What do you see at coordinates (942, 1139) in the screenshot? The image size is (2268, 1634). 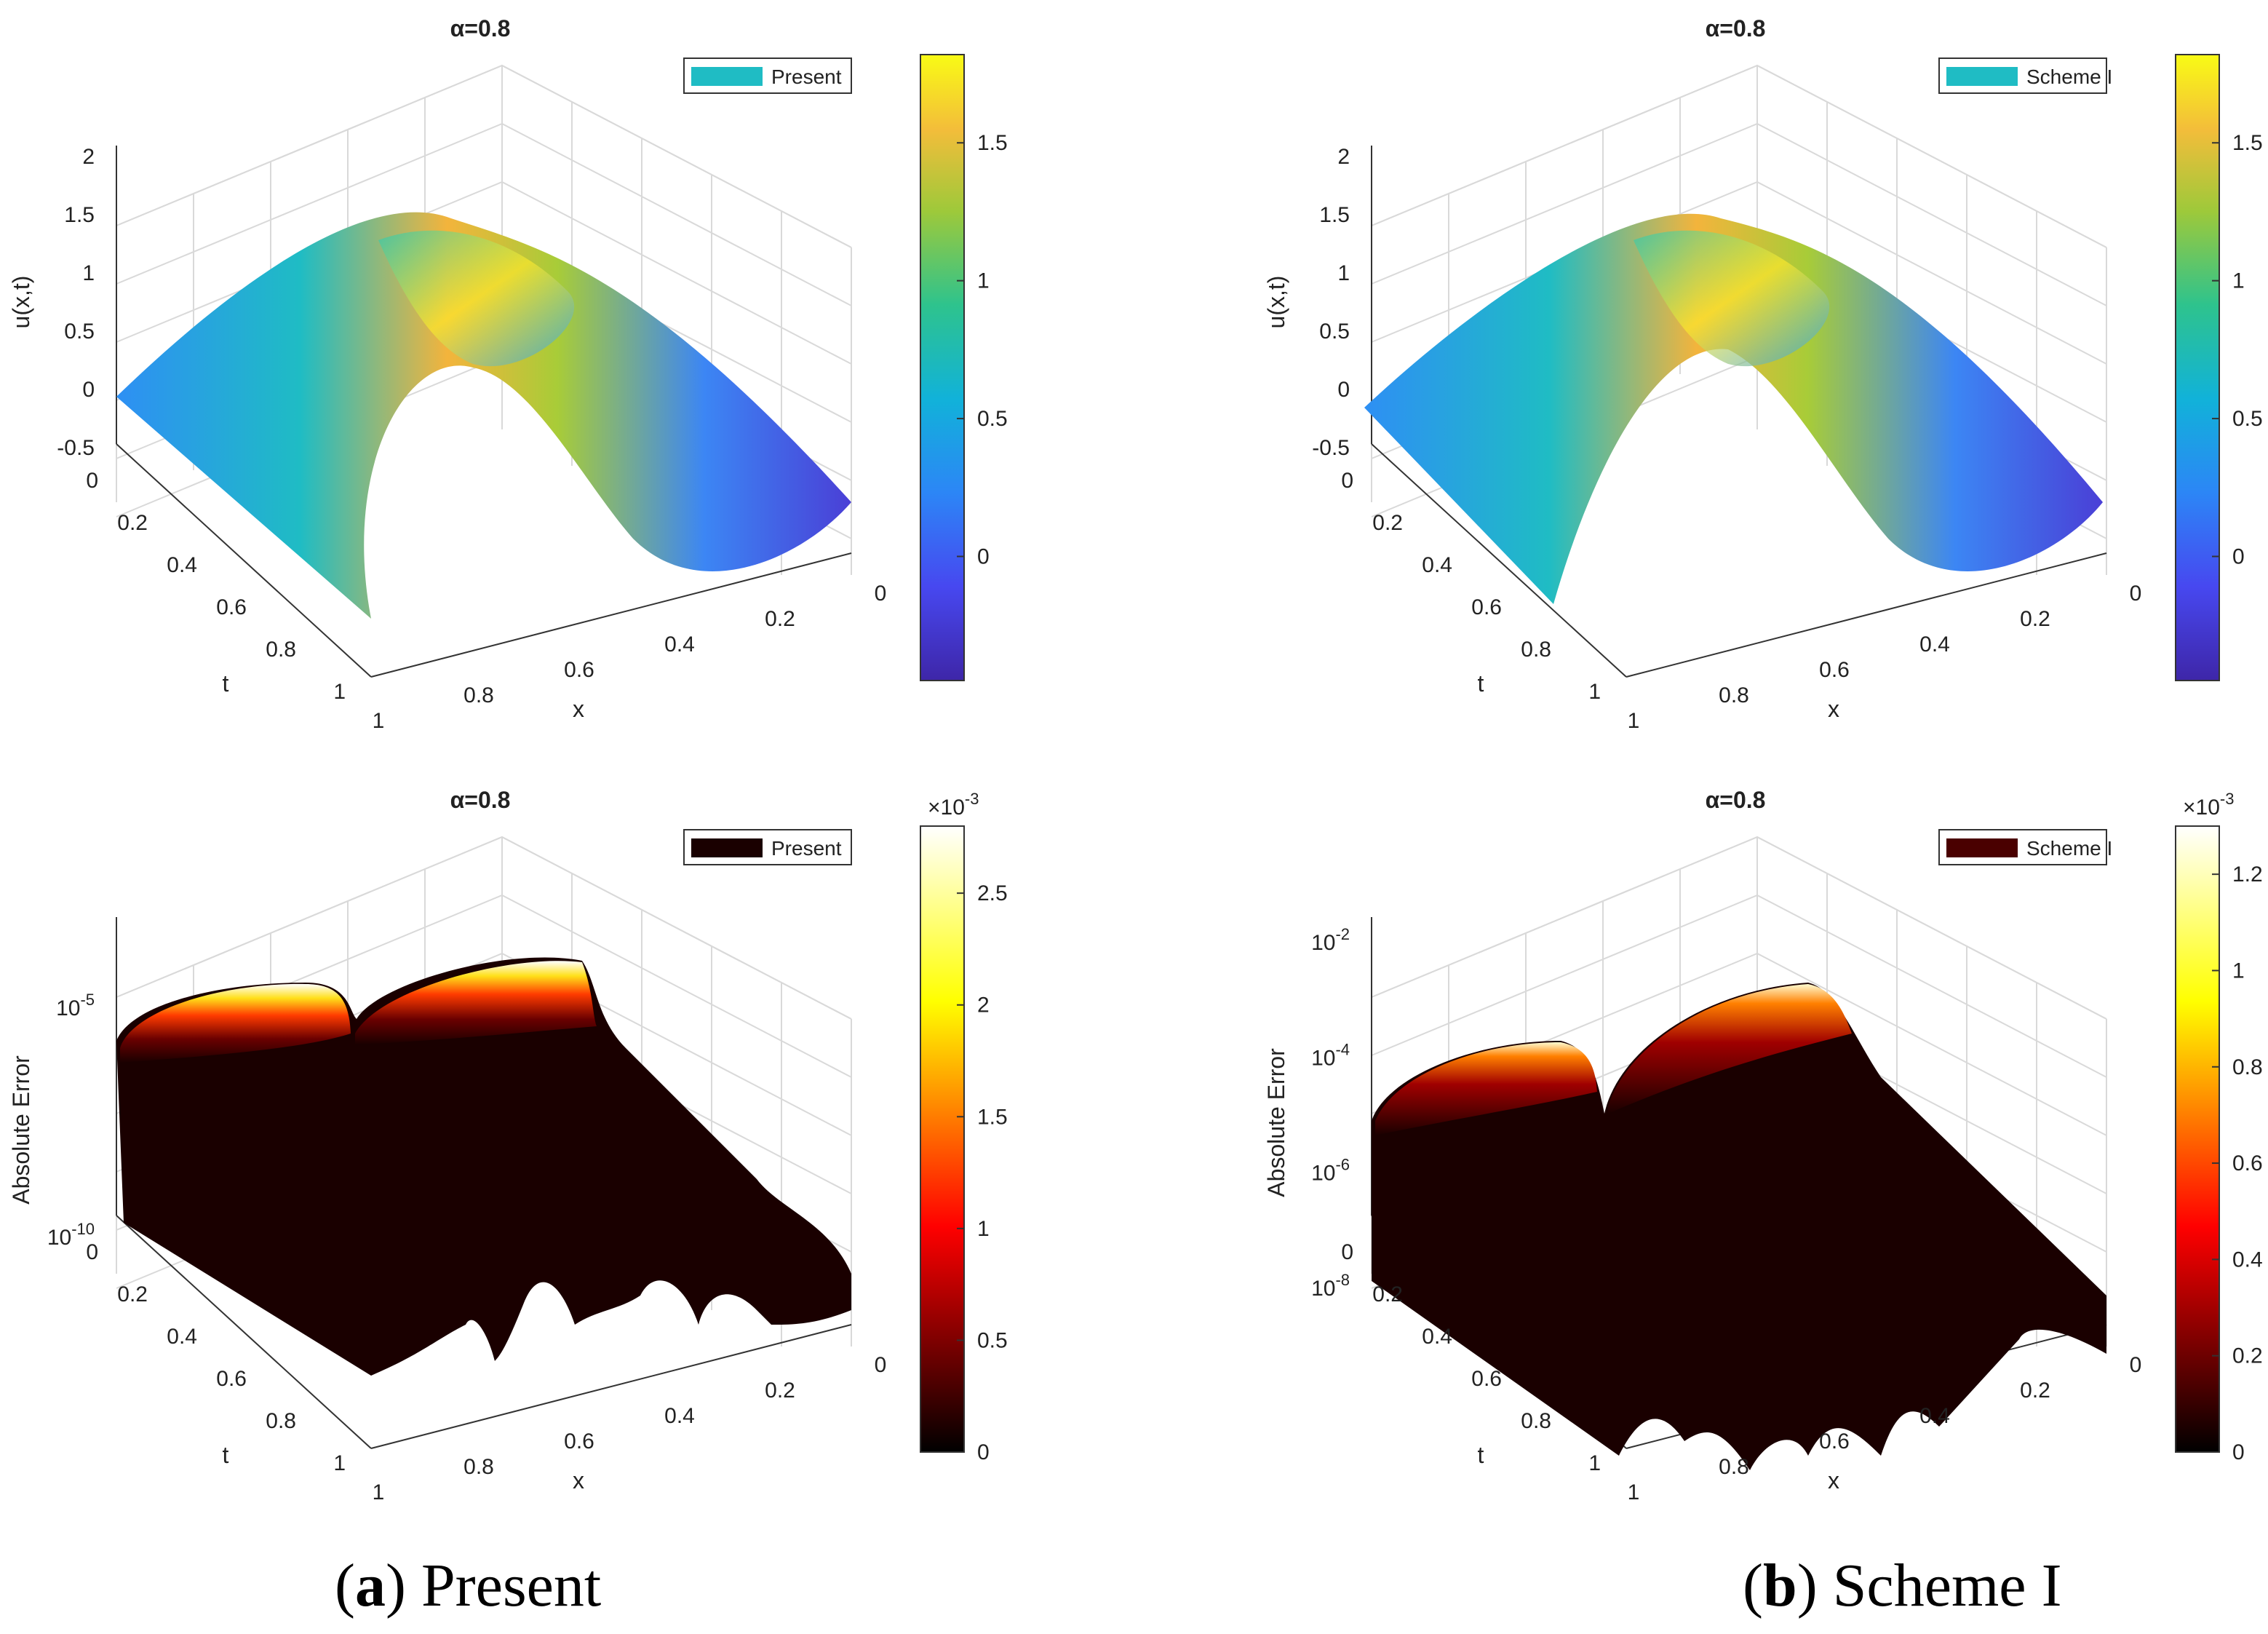 I see `colorbar` at bounding box center [942, 1139].